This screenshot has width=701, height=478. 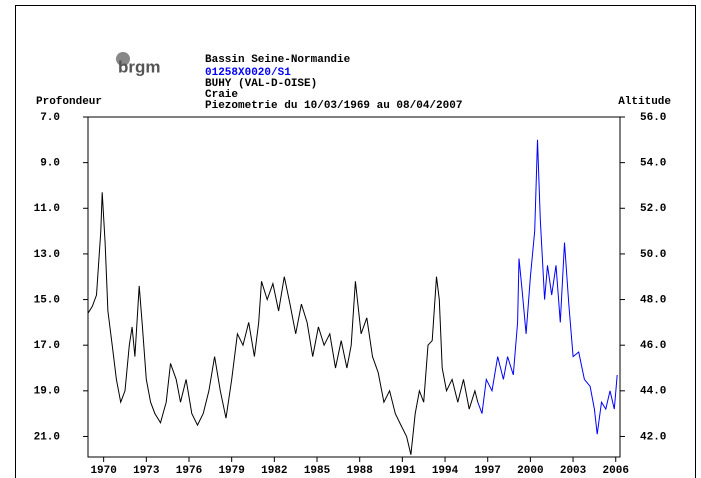 I want to click on x-tick-label: 1970, so click(x=103, y=471).